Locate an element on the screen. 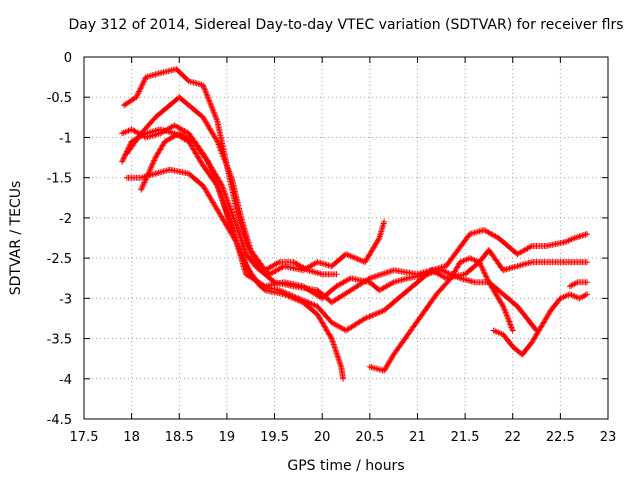 The height and width of the screenshot is (480, 640). x-tick-label: 18.5 is located at coordinates (179, 437).